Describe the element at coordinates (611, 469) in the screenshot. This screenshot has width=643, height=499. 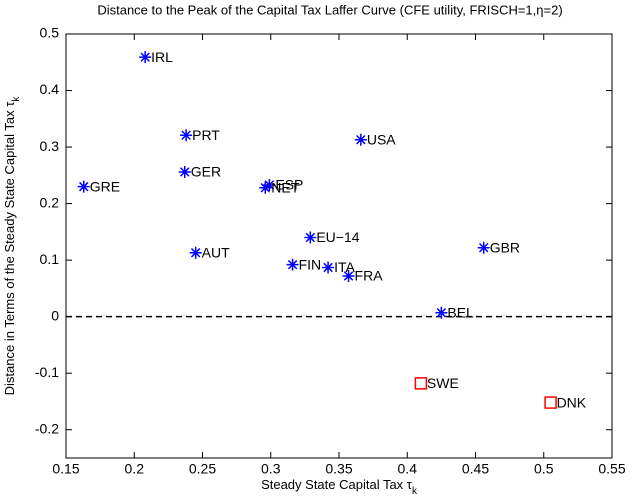
I see `x-tick-label: 0.55` at that location.